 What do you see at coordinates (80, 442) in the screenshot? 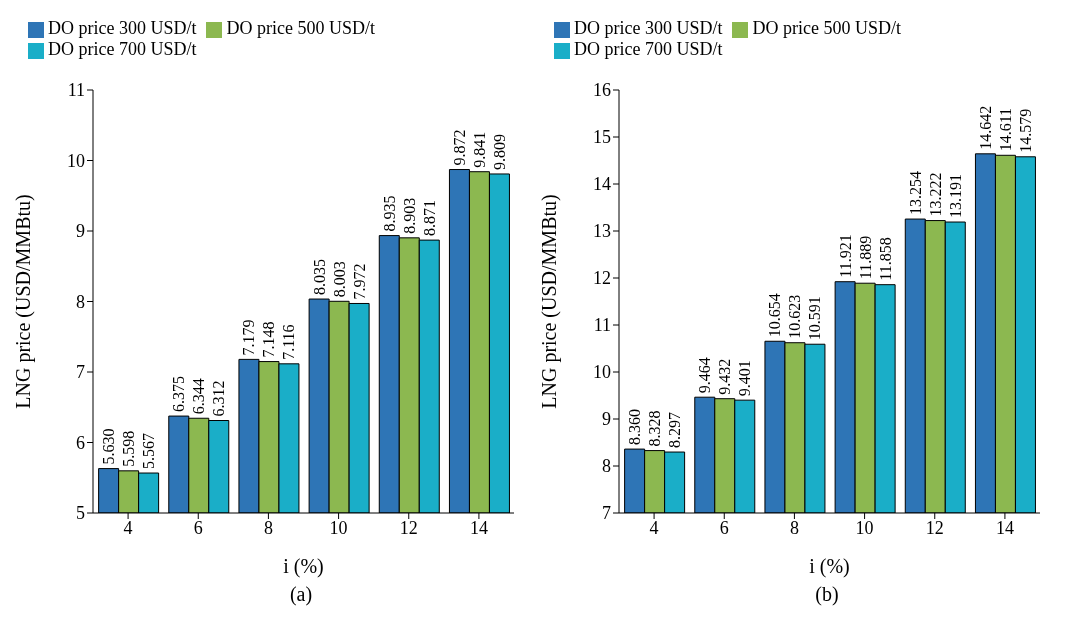
I see `y-tick-label: 6` at bounding box center [80, 442].